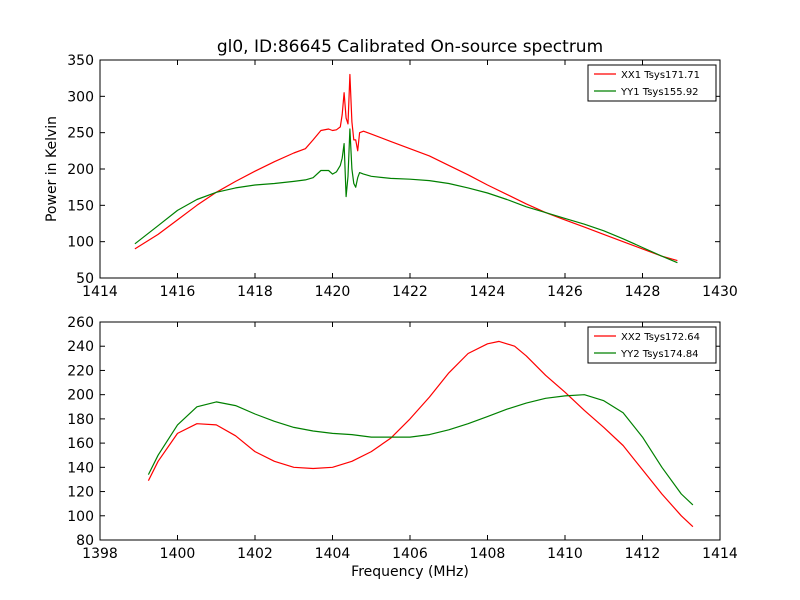  Describe the element at coordinates (80, 493) in the screenshot. I see `bottom-ytick-label: 120` at that location.